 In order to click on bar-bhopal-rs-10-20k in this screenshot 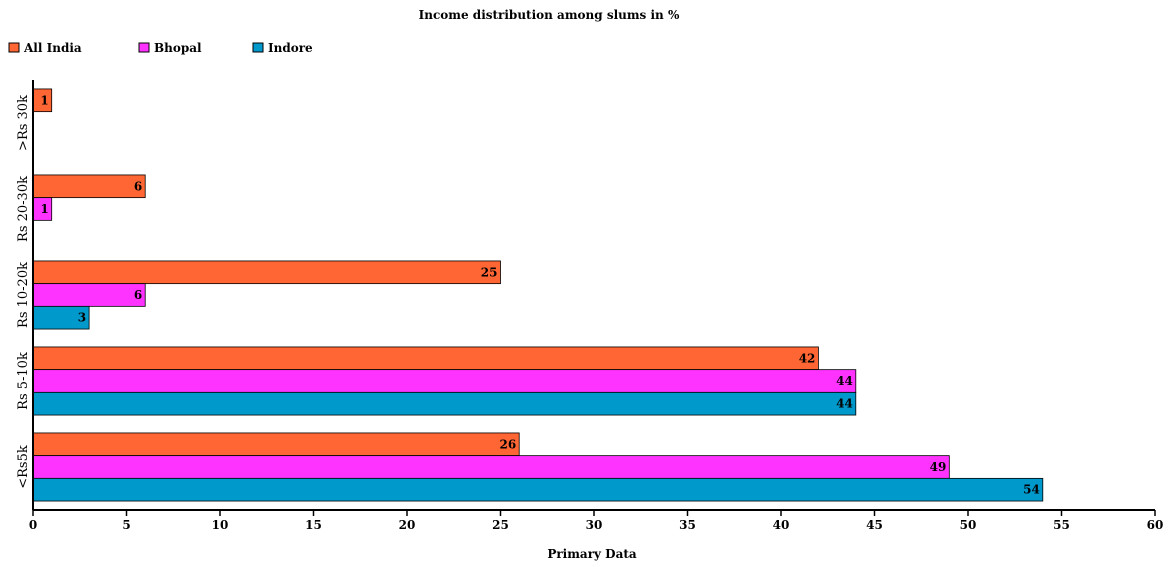, I will do `click(89, 295)`.